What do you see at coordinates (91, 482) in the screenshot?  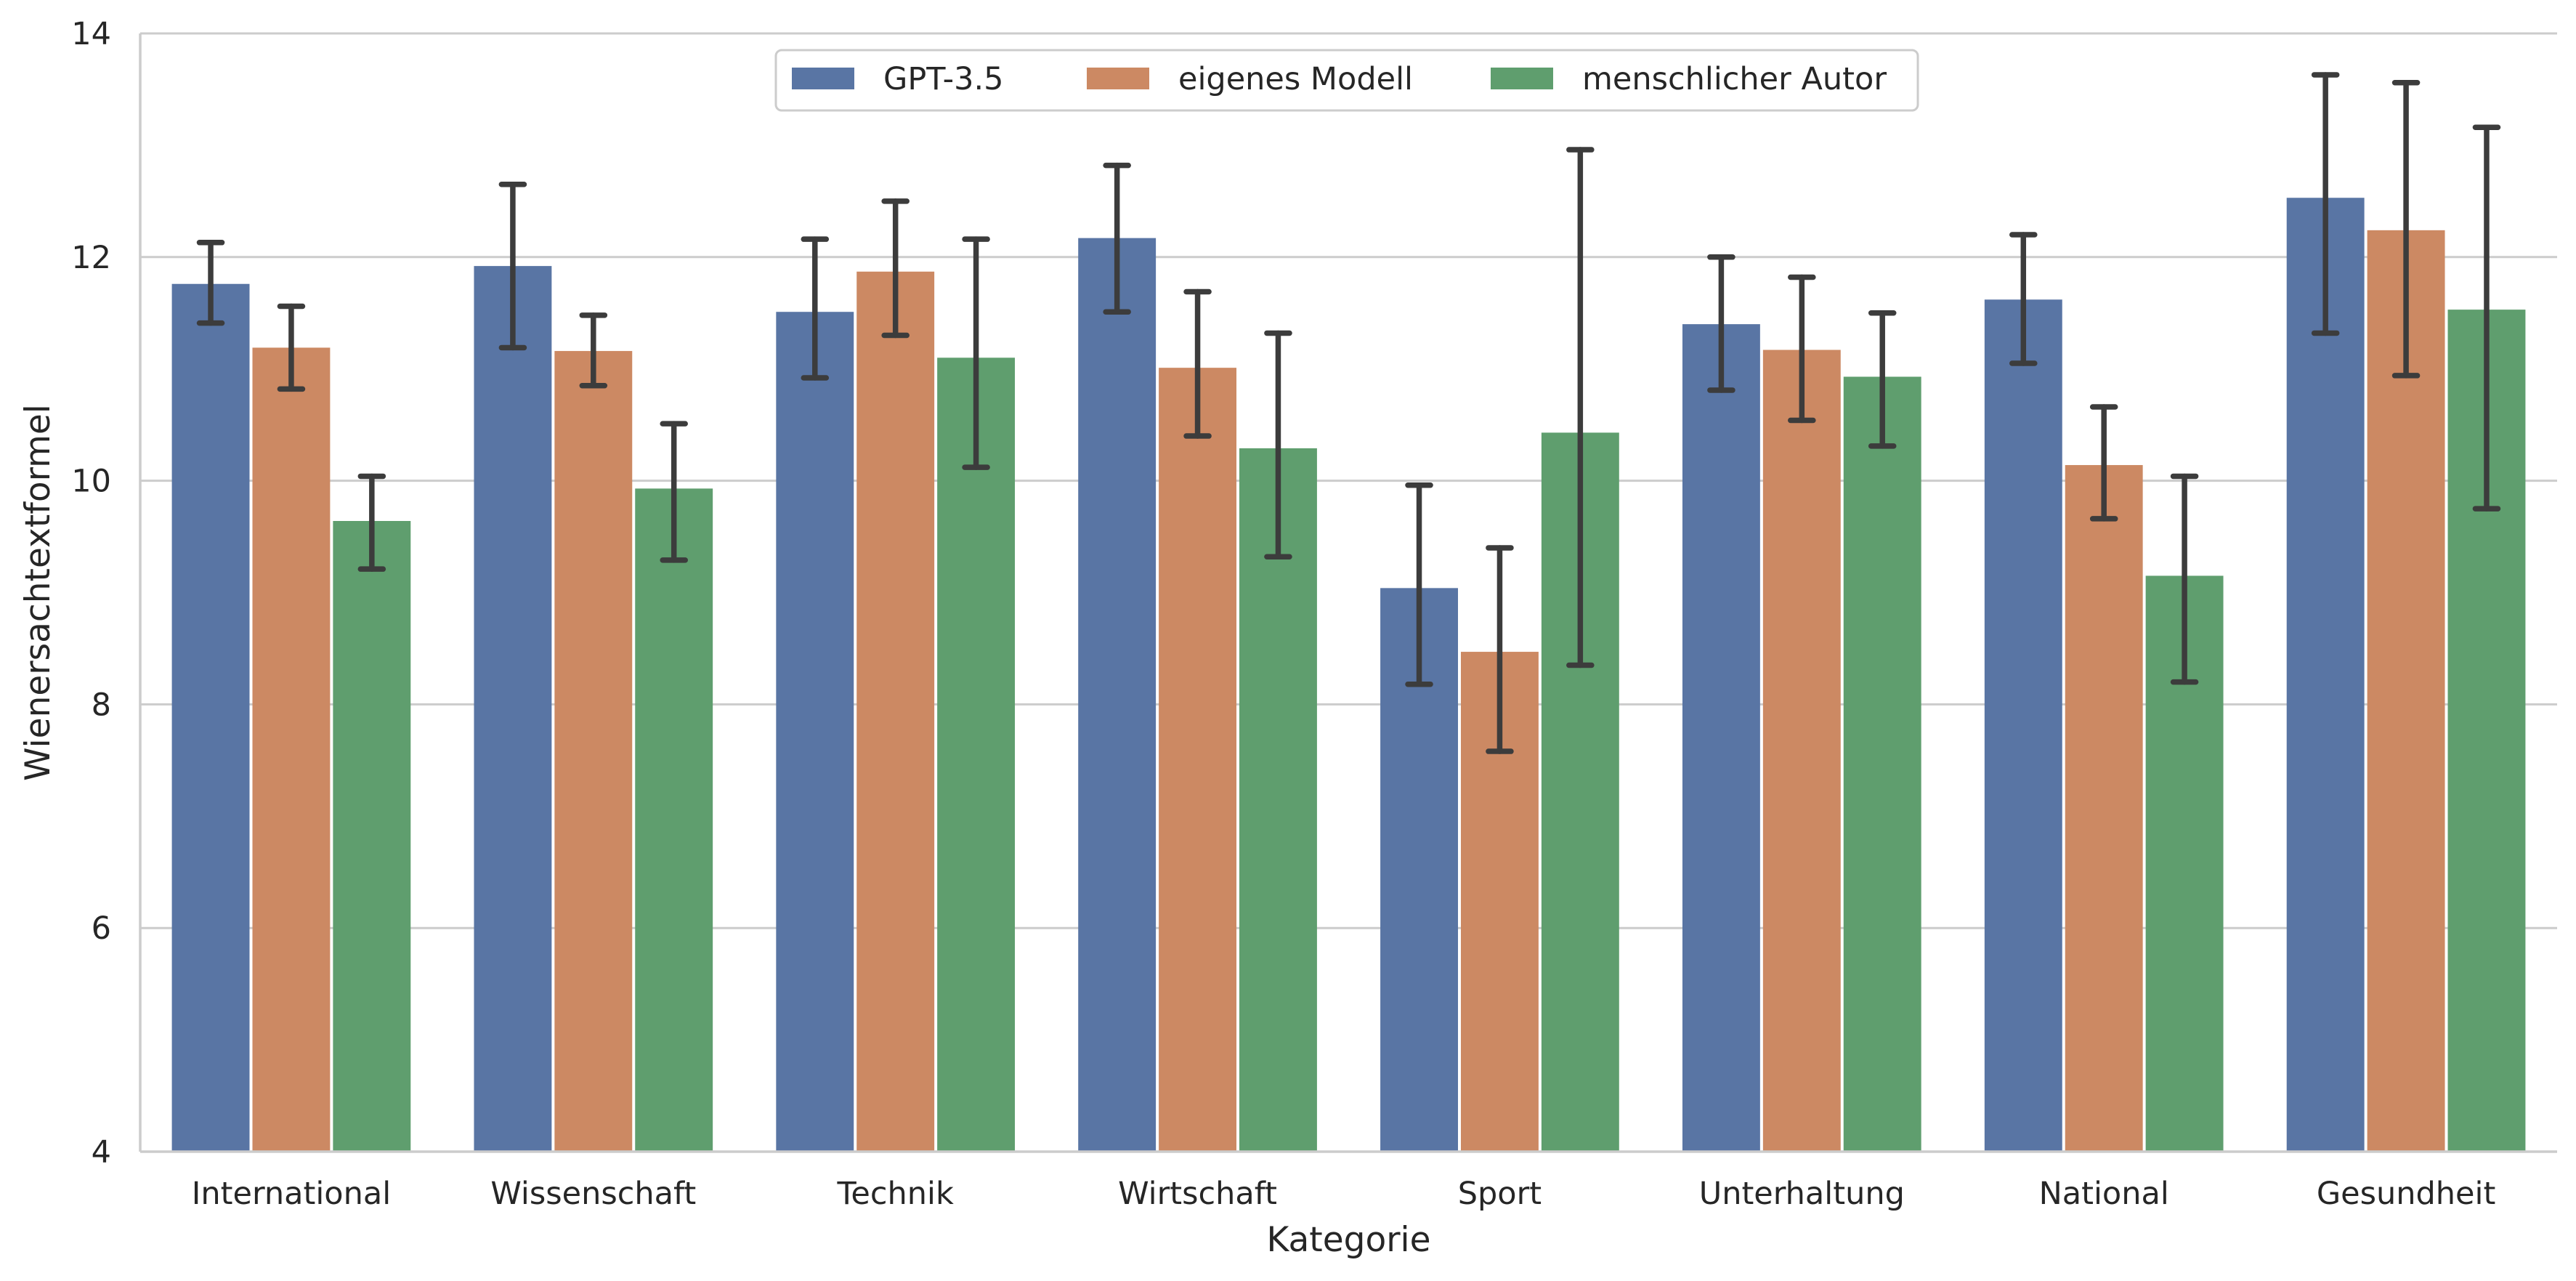 I see `y-tick-label: 10` at bounding box center [91, 482].